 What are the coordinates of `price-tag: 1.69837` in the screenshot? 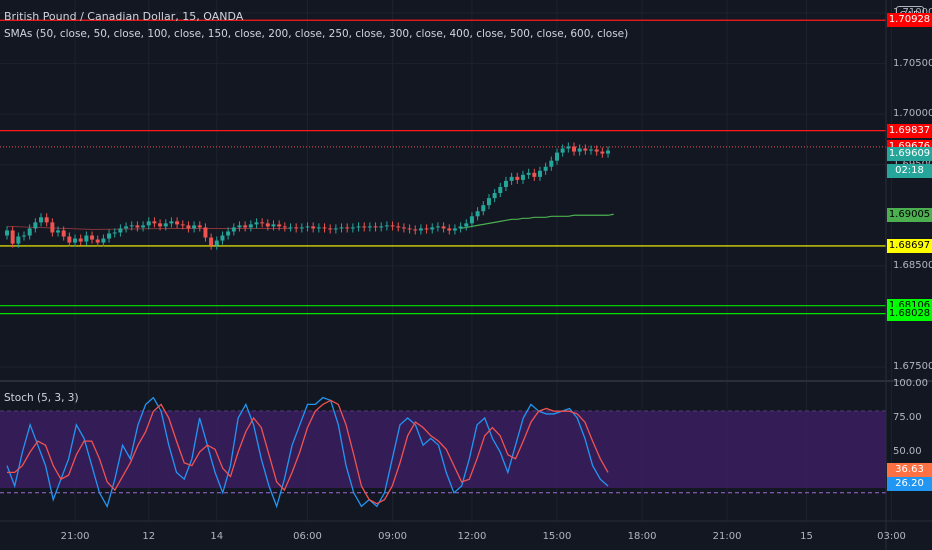 It's located at (909, 130).